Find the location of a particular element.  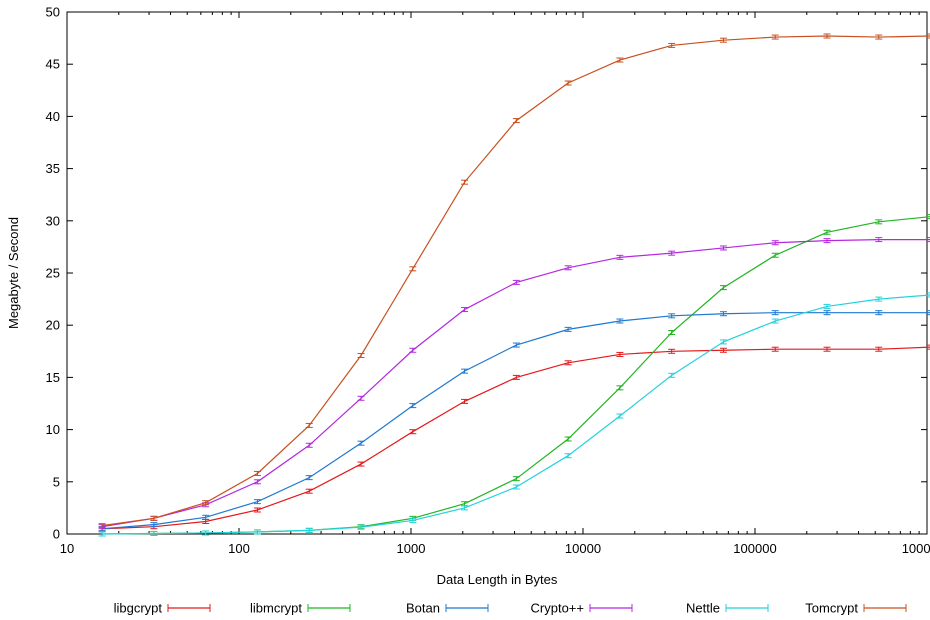

legend-item-nettle: Nettle is located at coordinates (727, 608).